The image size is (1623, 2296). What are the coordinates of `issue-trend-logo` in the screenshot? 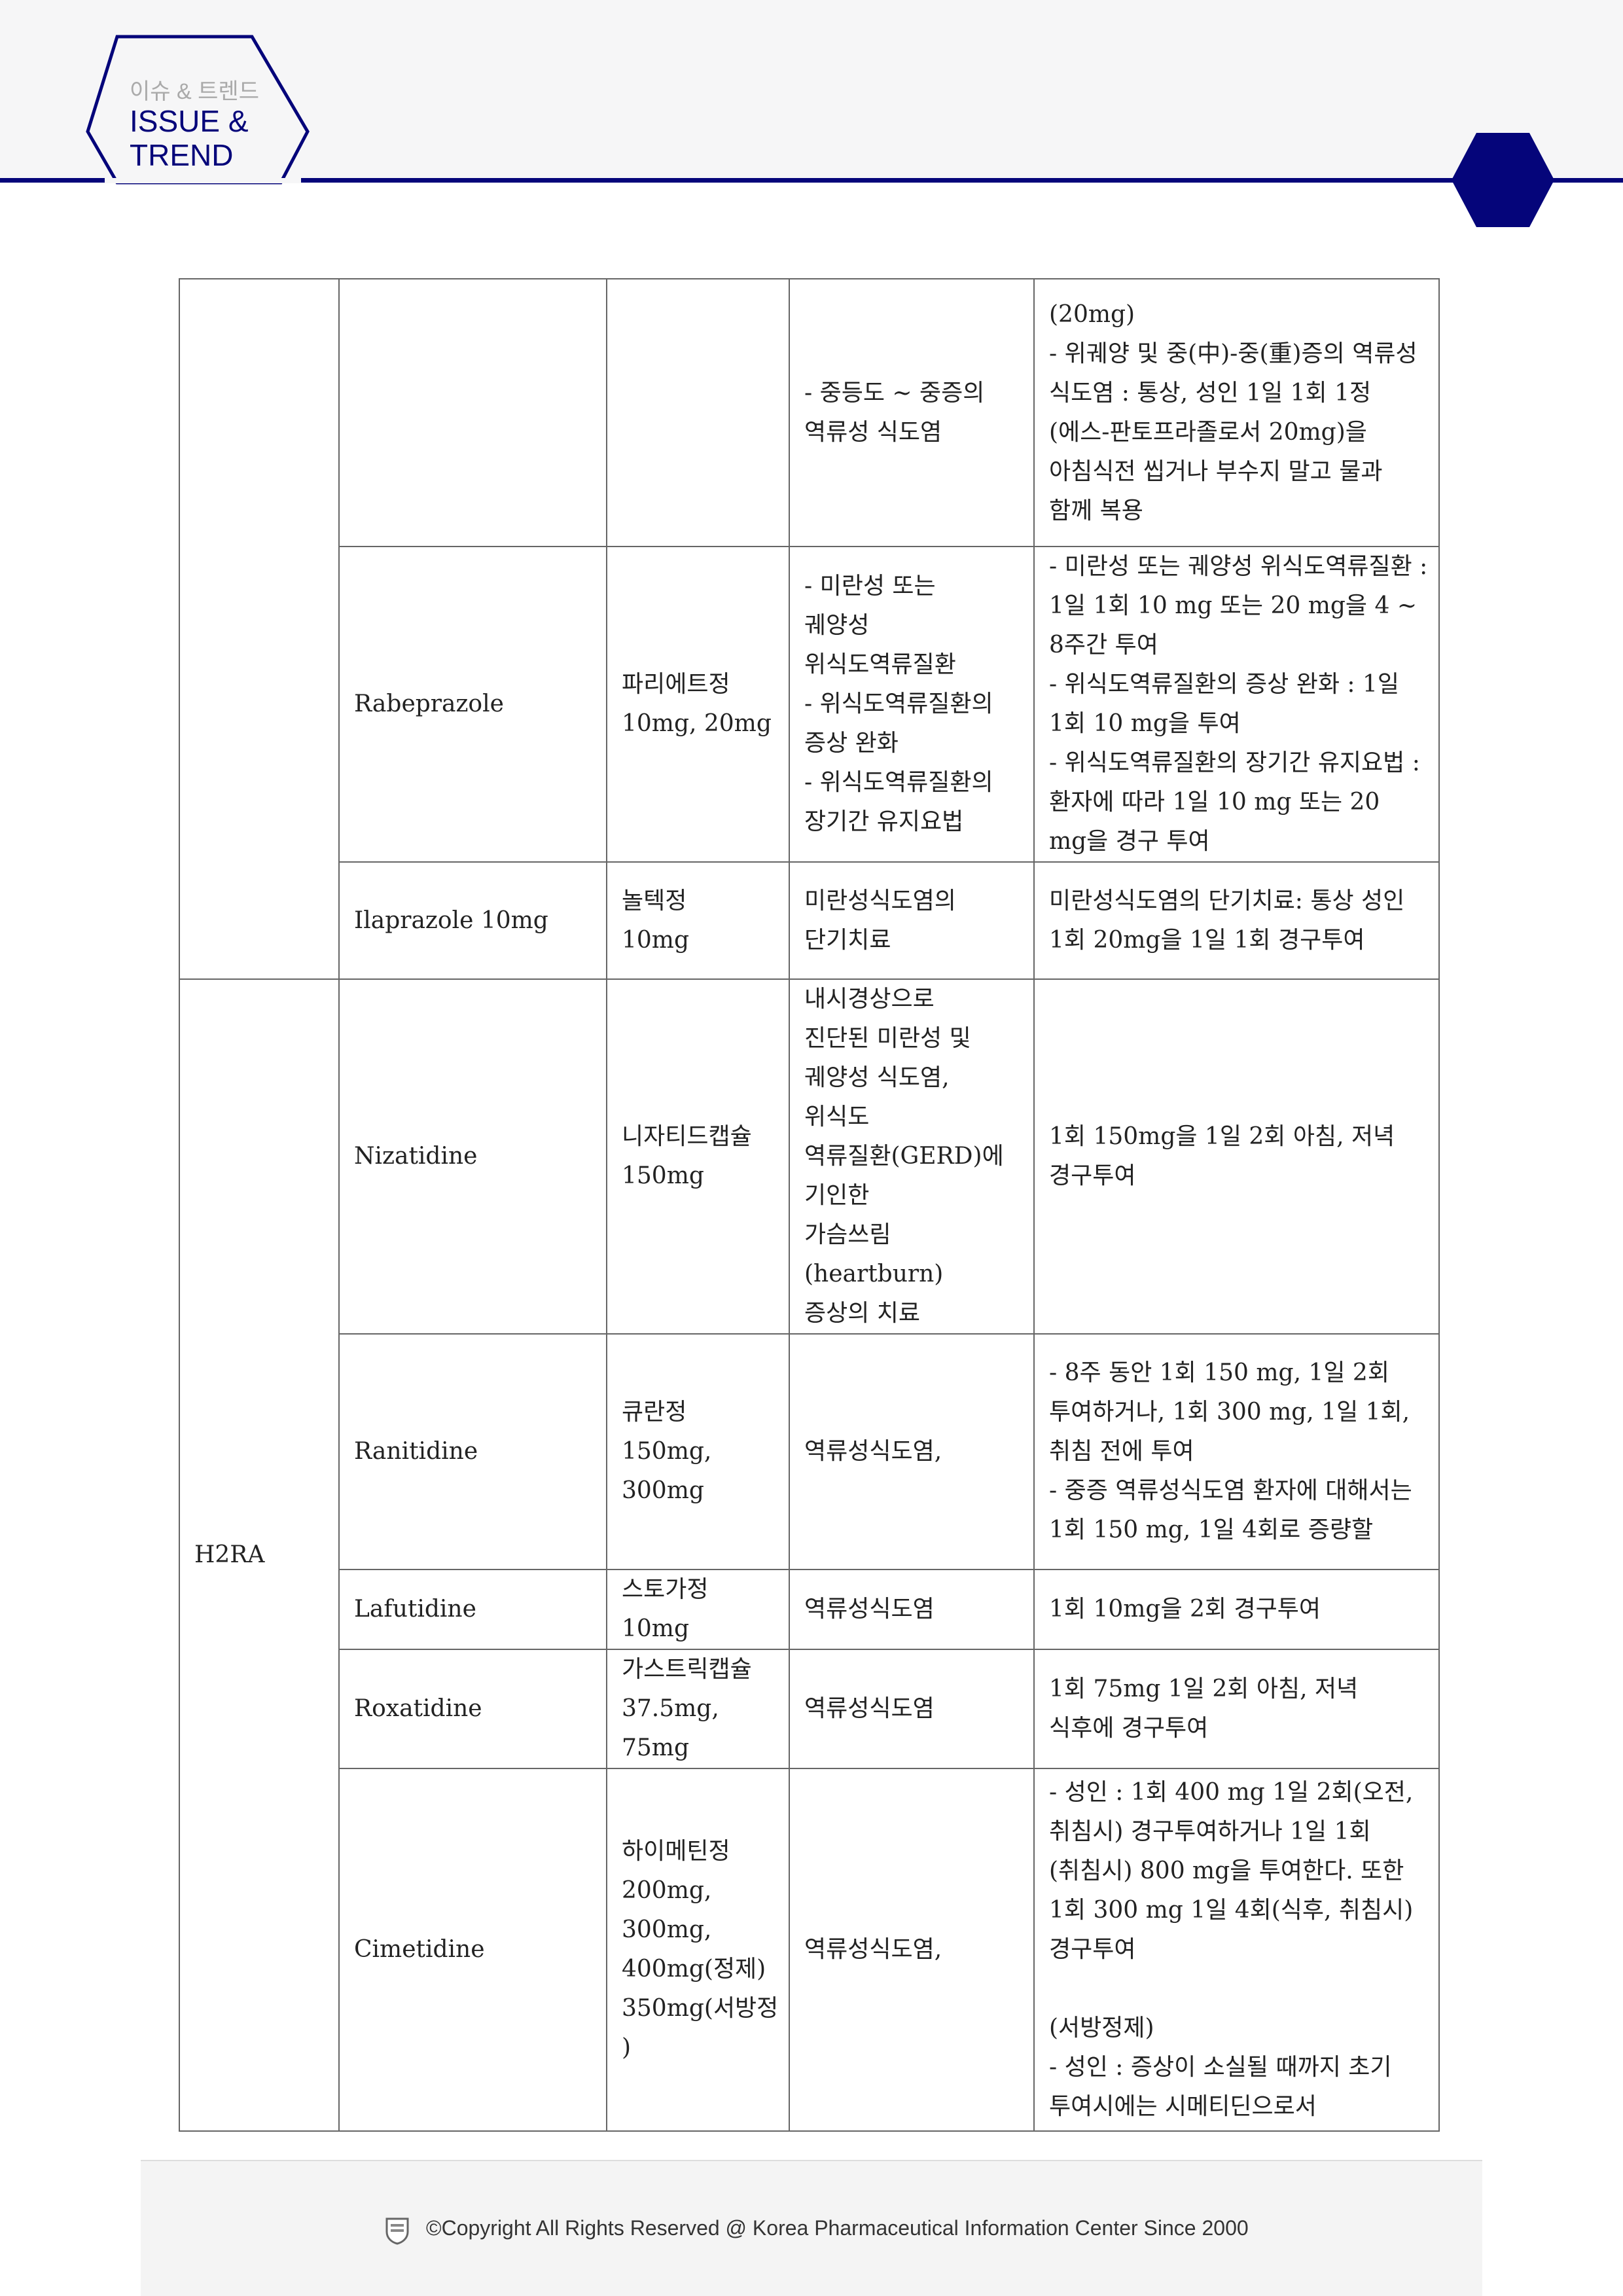 It's located at (820, 131).